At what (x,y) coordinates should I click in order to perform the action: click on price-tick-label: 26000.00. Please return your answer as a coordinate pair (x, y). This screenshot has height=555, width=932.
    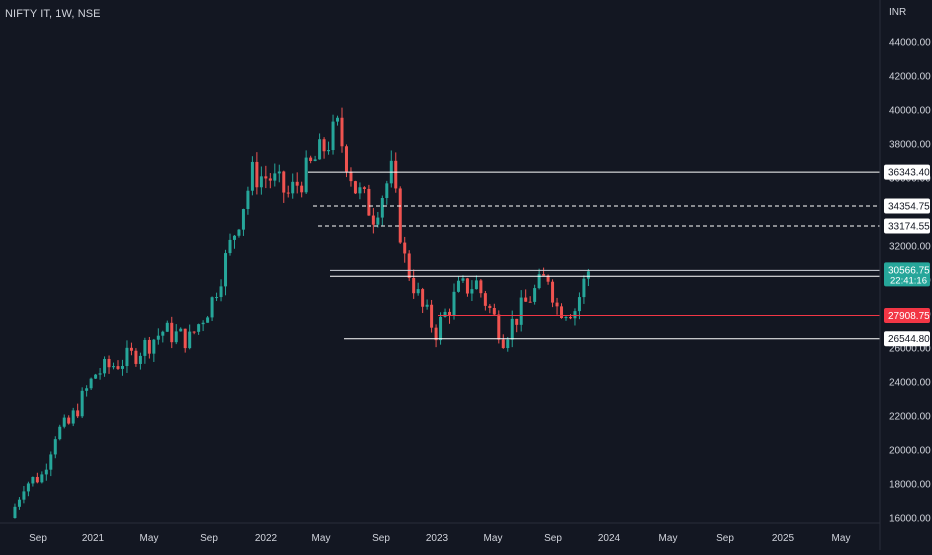
    Looking at the image, I should click on (910, 349).